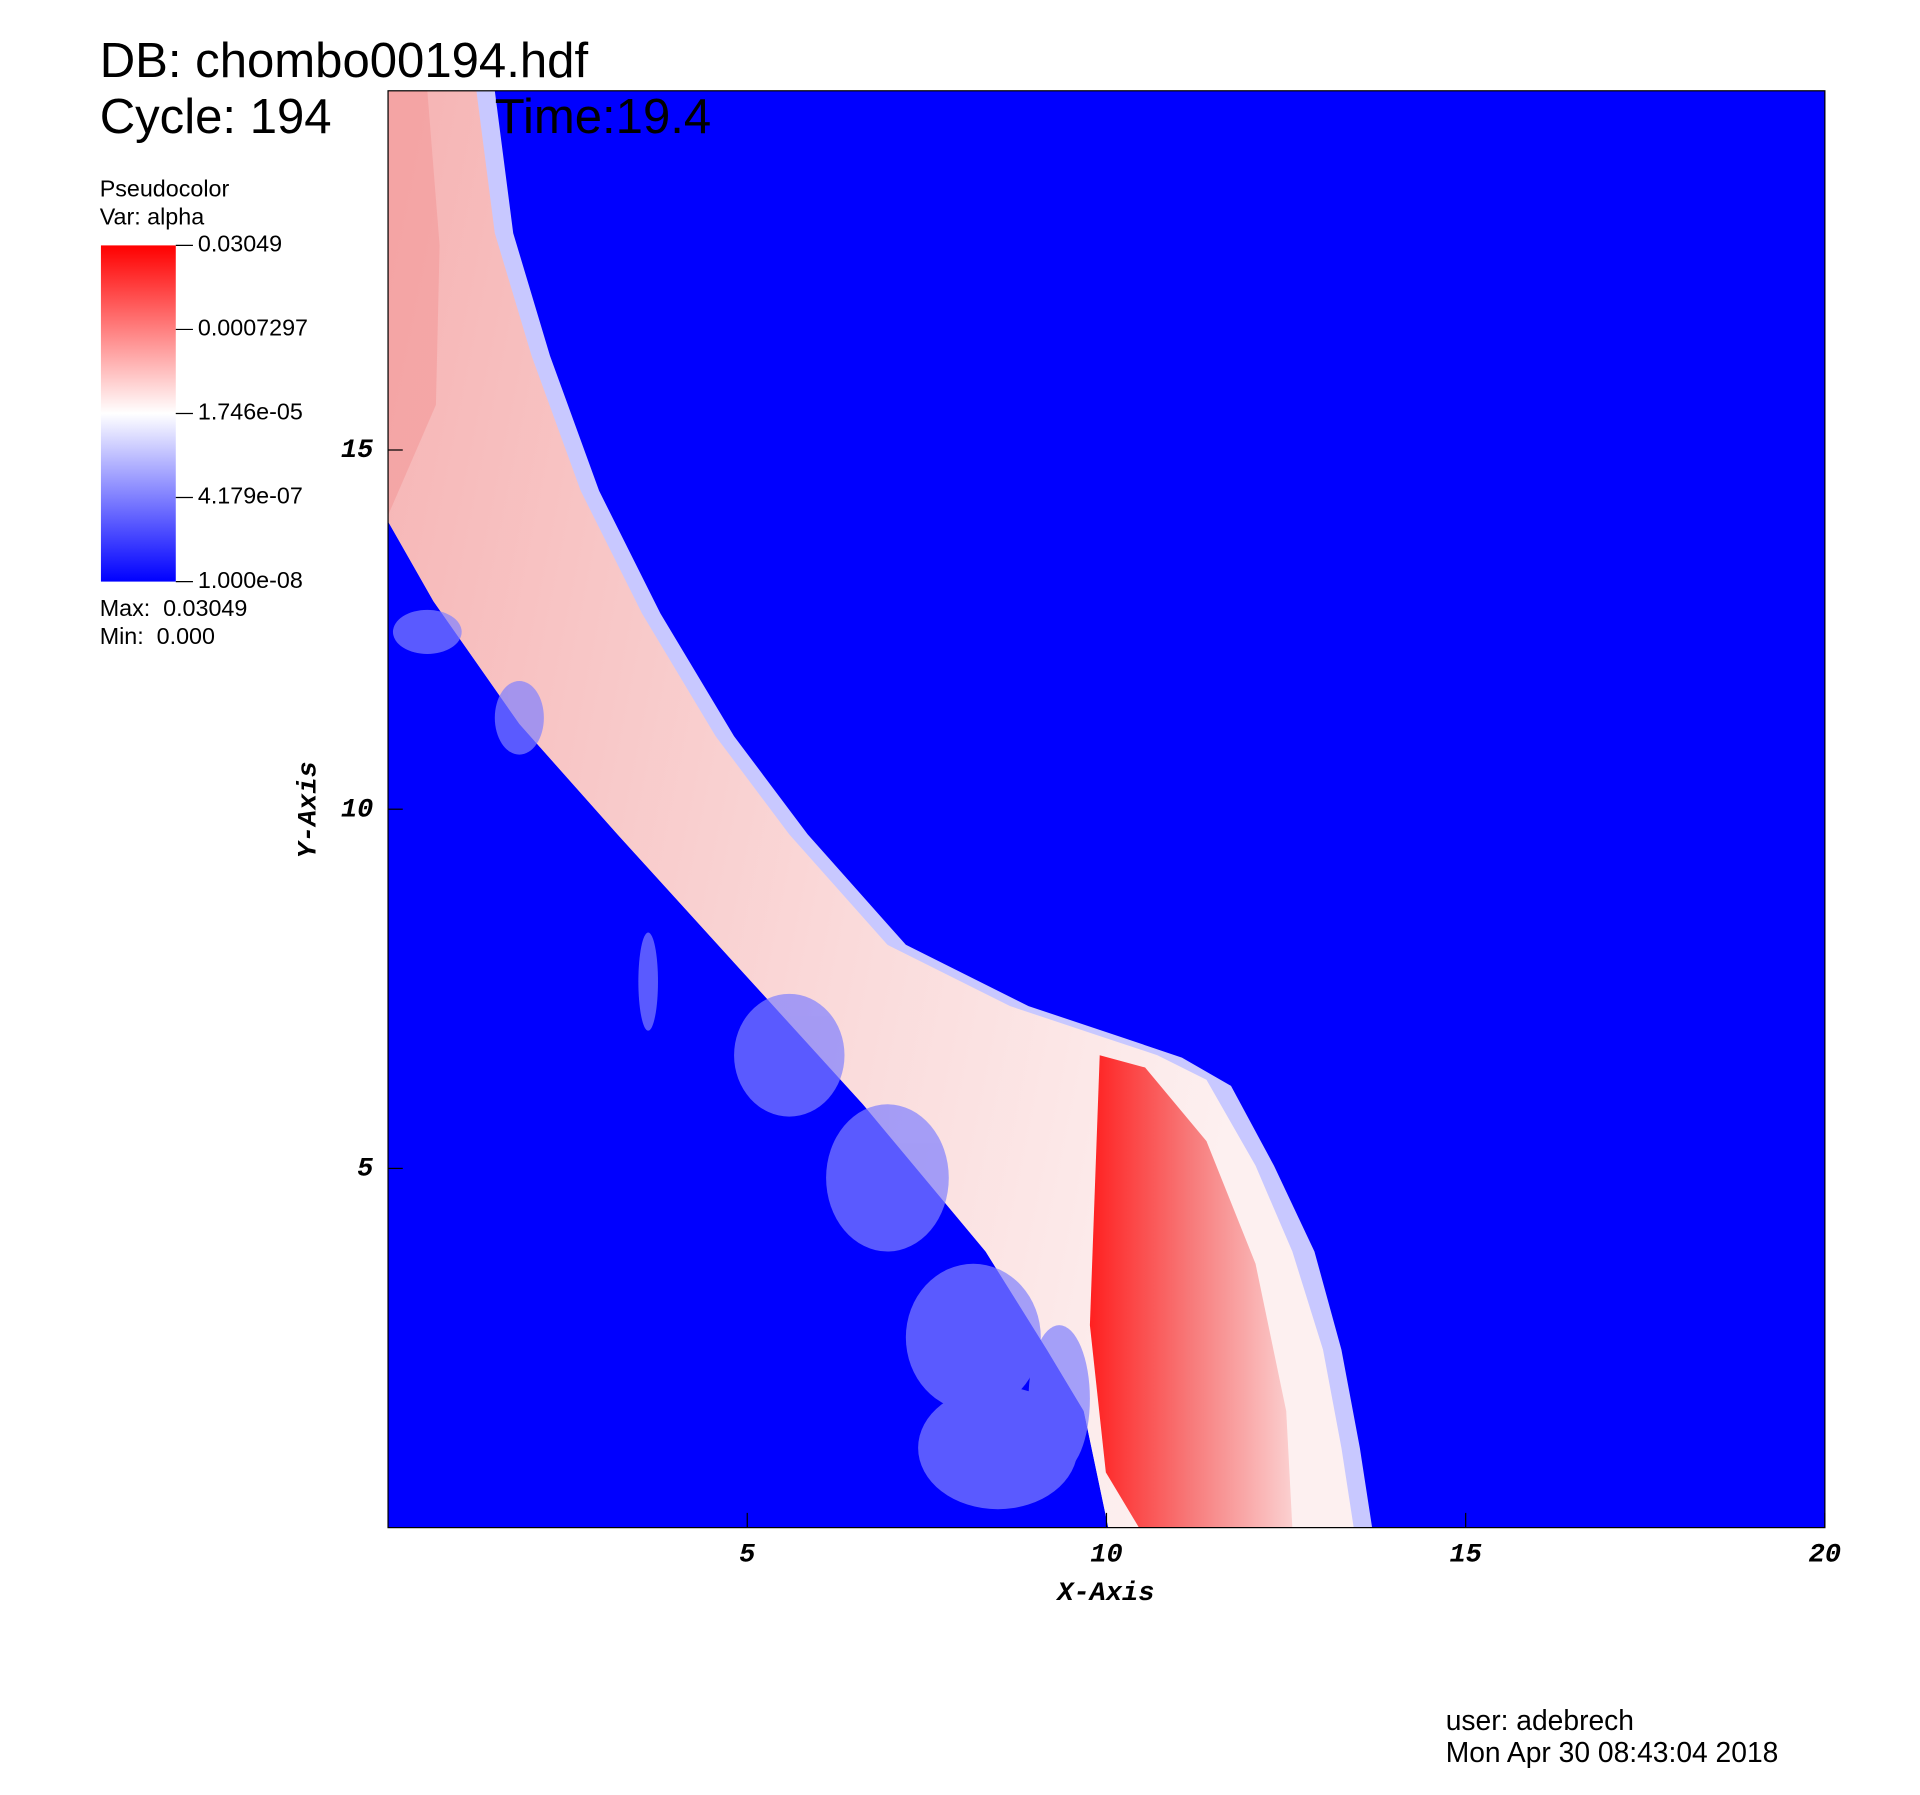 Image resolution: width=1920 pixels, height=1795 pixels. What do you see at coordinates (344, 61) in the screenshot?
I see `db-title: DB: chombo00194.hdf` at bounding box center [344, 61].